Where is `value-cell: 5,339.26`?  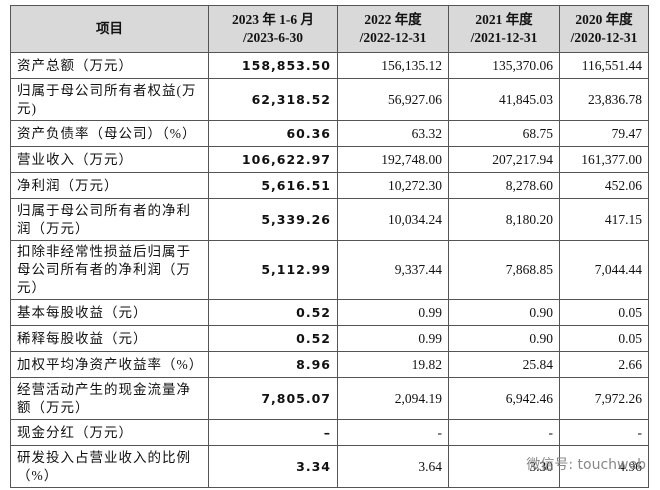
value-cell: 5,339.26 is located at coordinates (273, 219).